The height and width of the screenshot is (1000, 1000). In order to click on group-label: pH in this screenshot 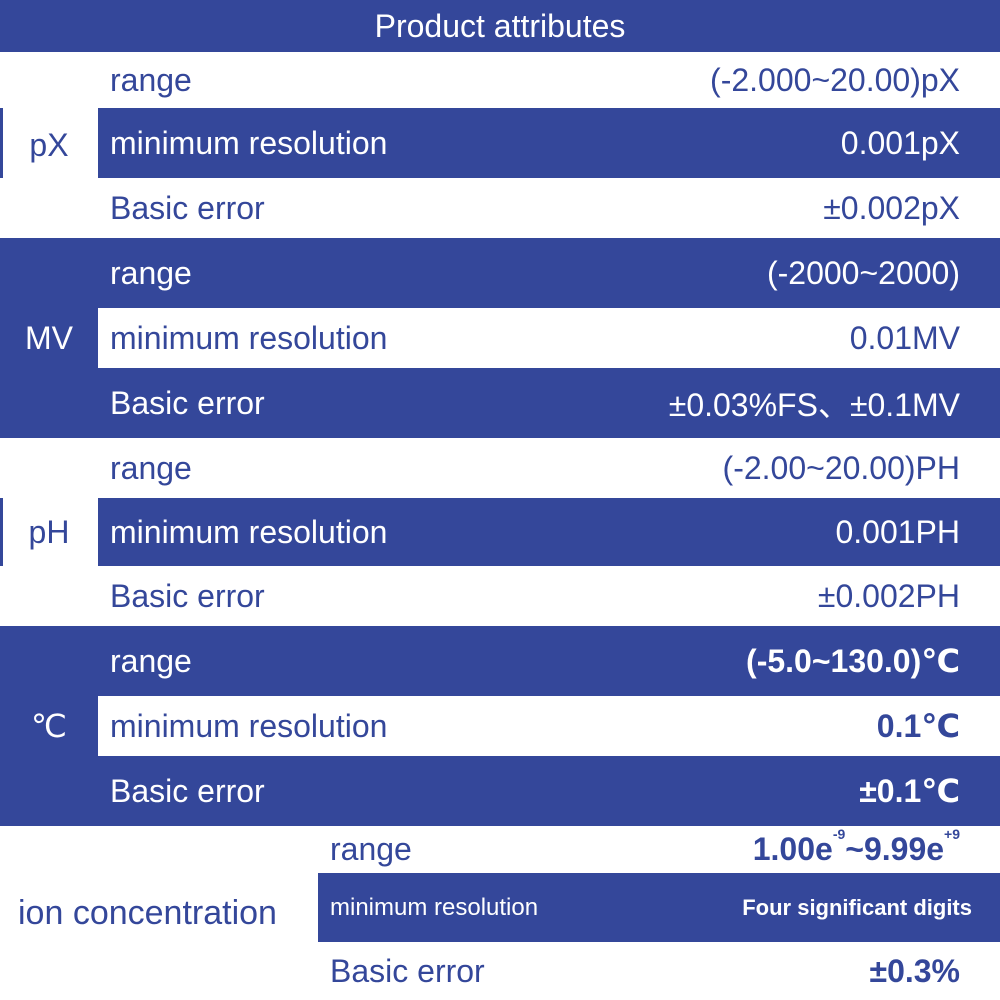, I will do `click(49, 531)`.